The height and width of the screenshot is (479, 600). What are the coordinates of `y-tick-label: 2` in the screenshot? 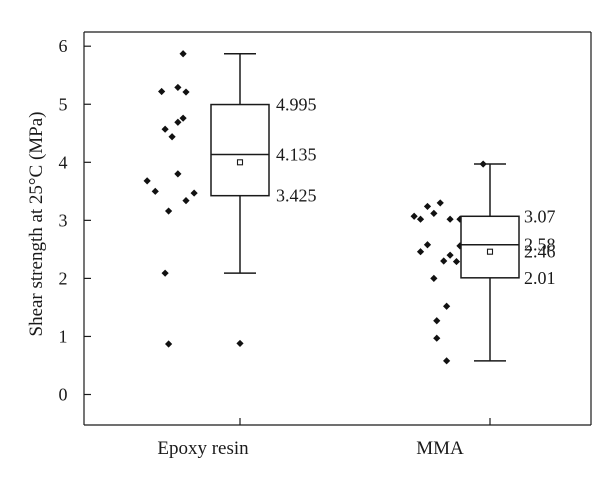 It's located at (63, 278).